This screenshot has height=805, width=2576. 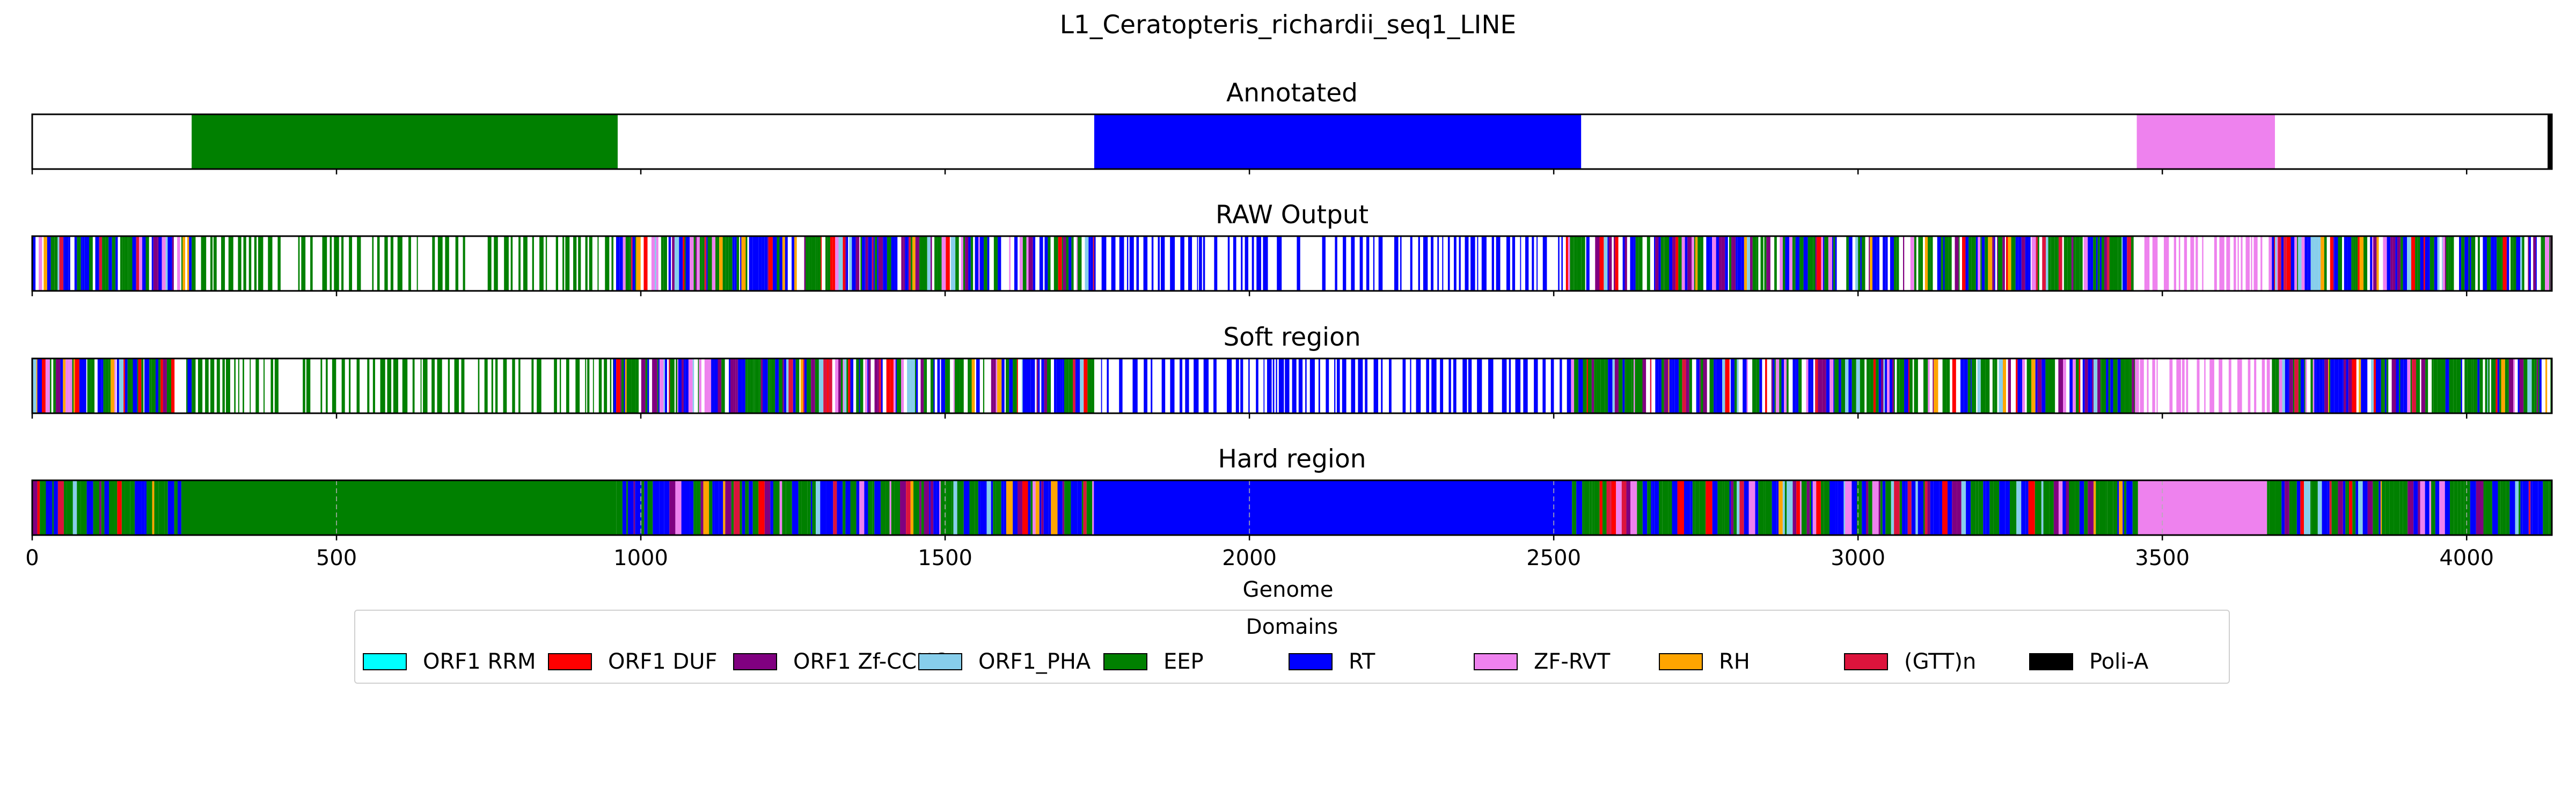 What do you see at coordinates (1292, 459) in the screenshot?
I see `track-title: Hard region` at bounding box center [1292, 459].